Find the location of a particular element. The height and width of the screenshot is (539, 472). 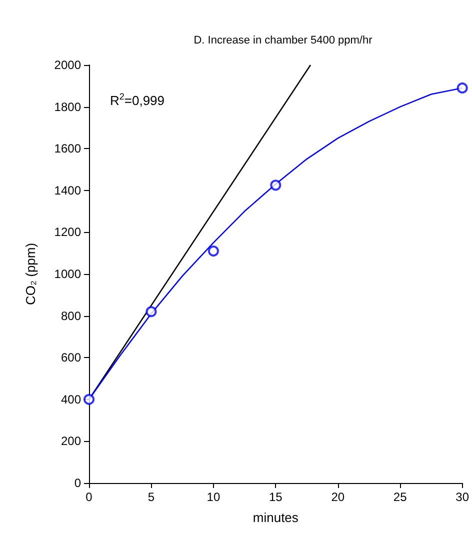

x-tick-label: 10 is located at coordinates (213, 497).